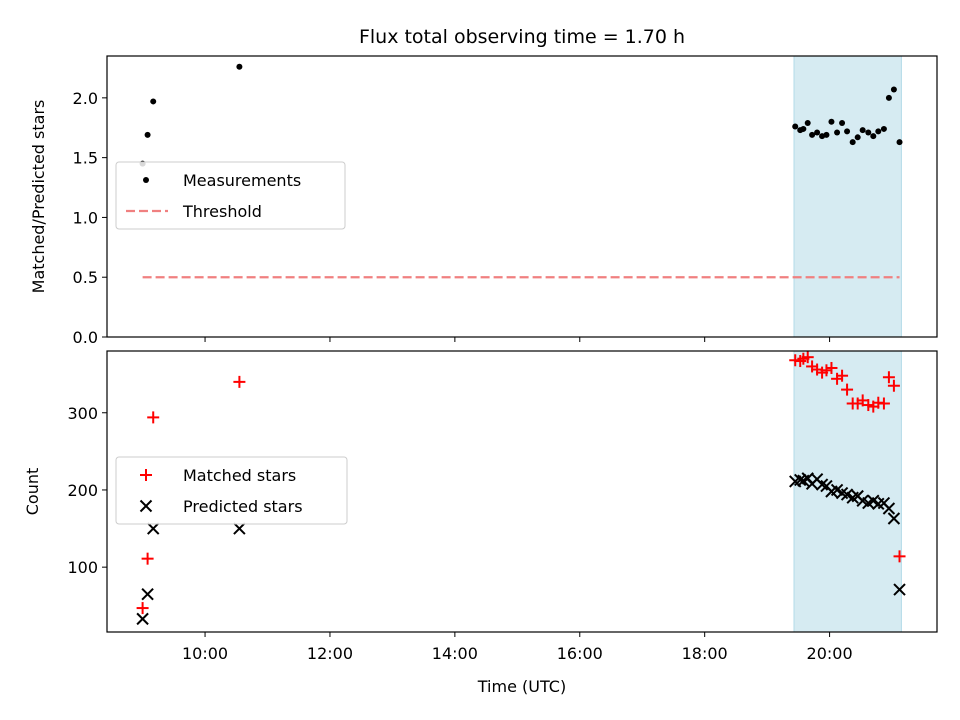  Describe the element at coordinates (705, 653) in the screenshot. I see `x-tick-label: 18:00` at that location.